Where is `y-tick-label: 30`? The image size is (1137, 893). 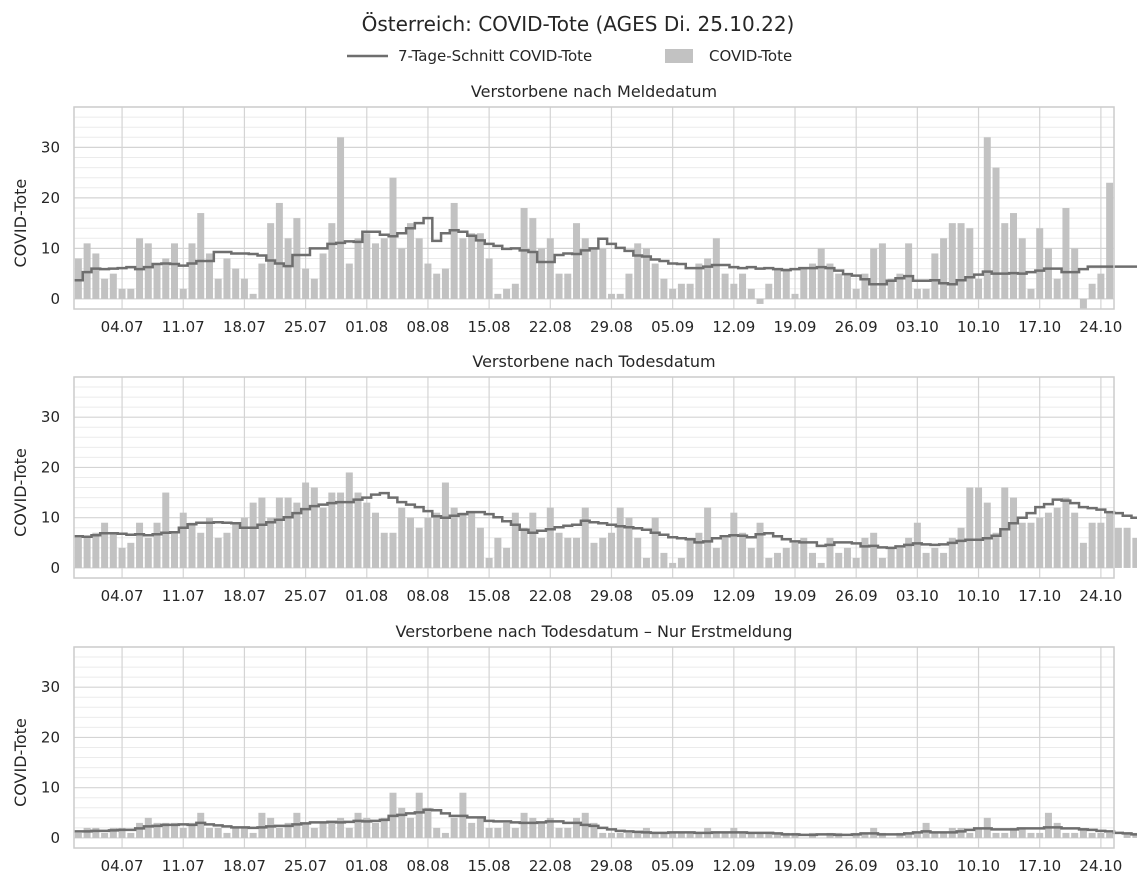
y-tick-label: 30 is located at coordinates (50, 687).